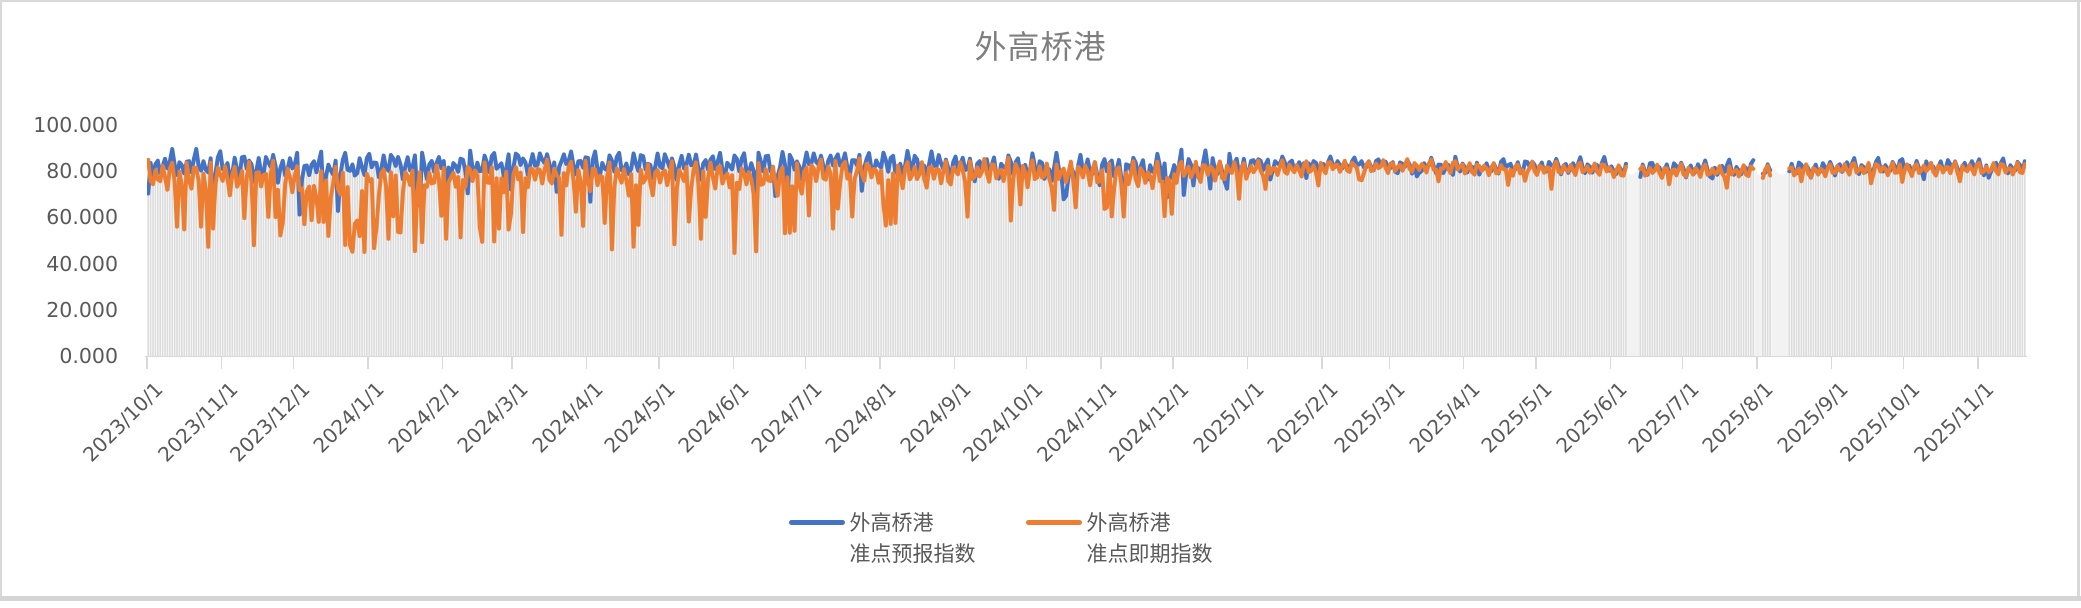 This screenshot has height=608, width=2081. I want to click on legend-spot-line2: 准点即期指数, so click(1149, 554).